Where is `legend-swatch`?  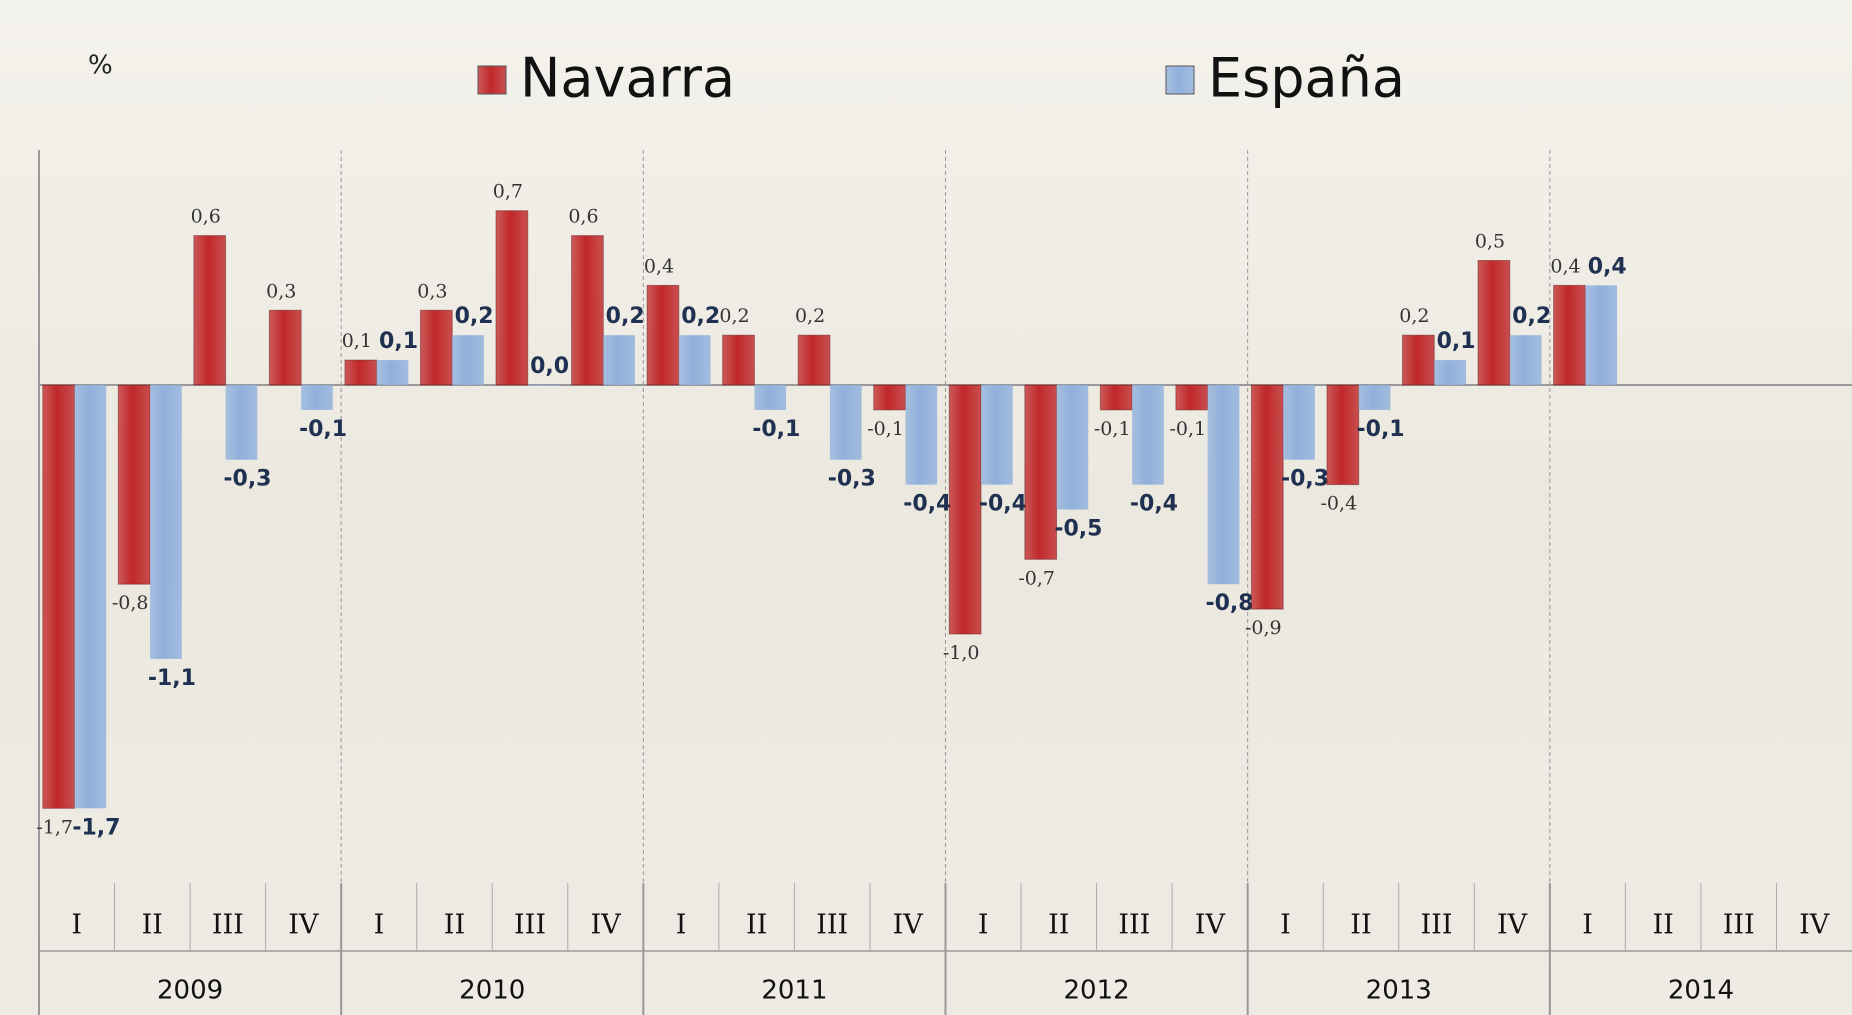 legend-swatch is located at coordinates (492, 80).